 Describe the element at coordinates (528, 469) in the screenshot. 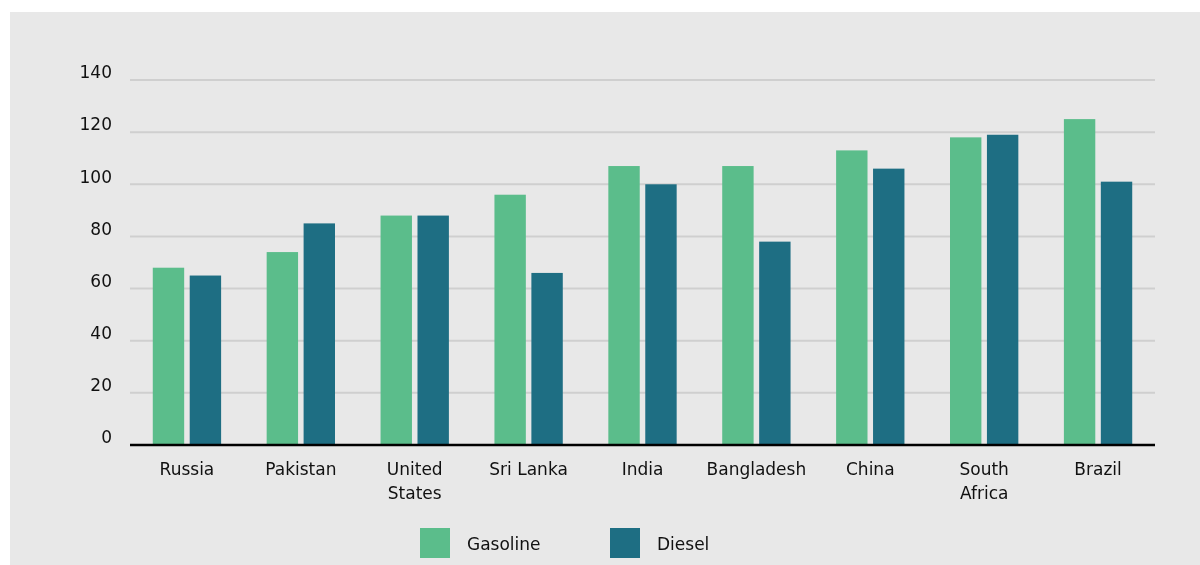

I see `x-tick-label: Sri Lanka` at that location.